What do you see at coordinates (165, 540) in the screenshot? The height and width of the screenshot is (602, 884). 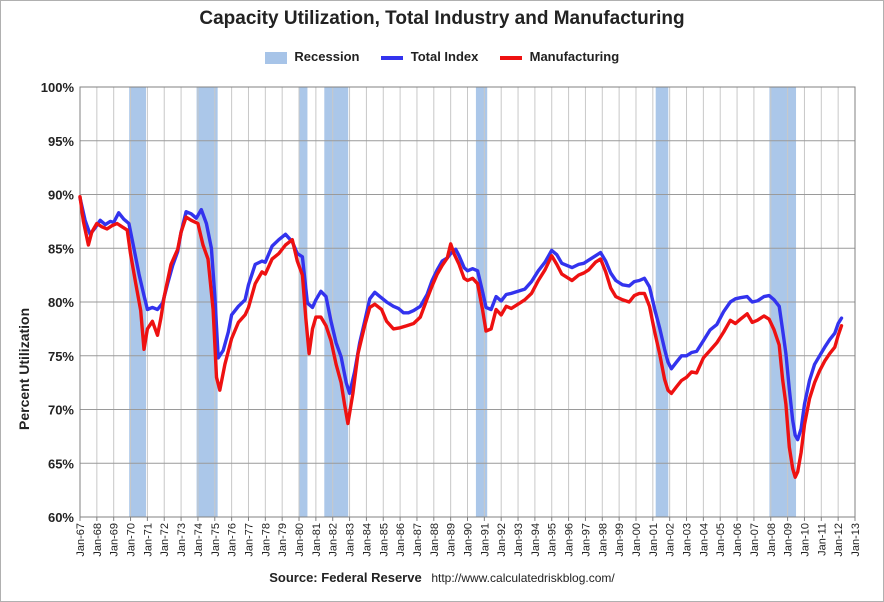 I see `x-tick-label-5: Jan-72` at bounding box center [165, 540].